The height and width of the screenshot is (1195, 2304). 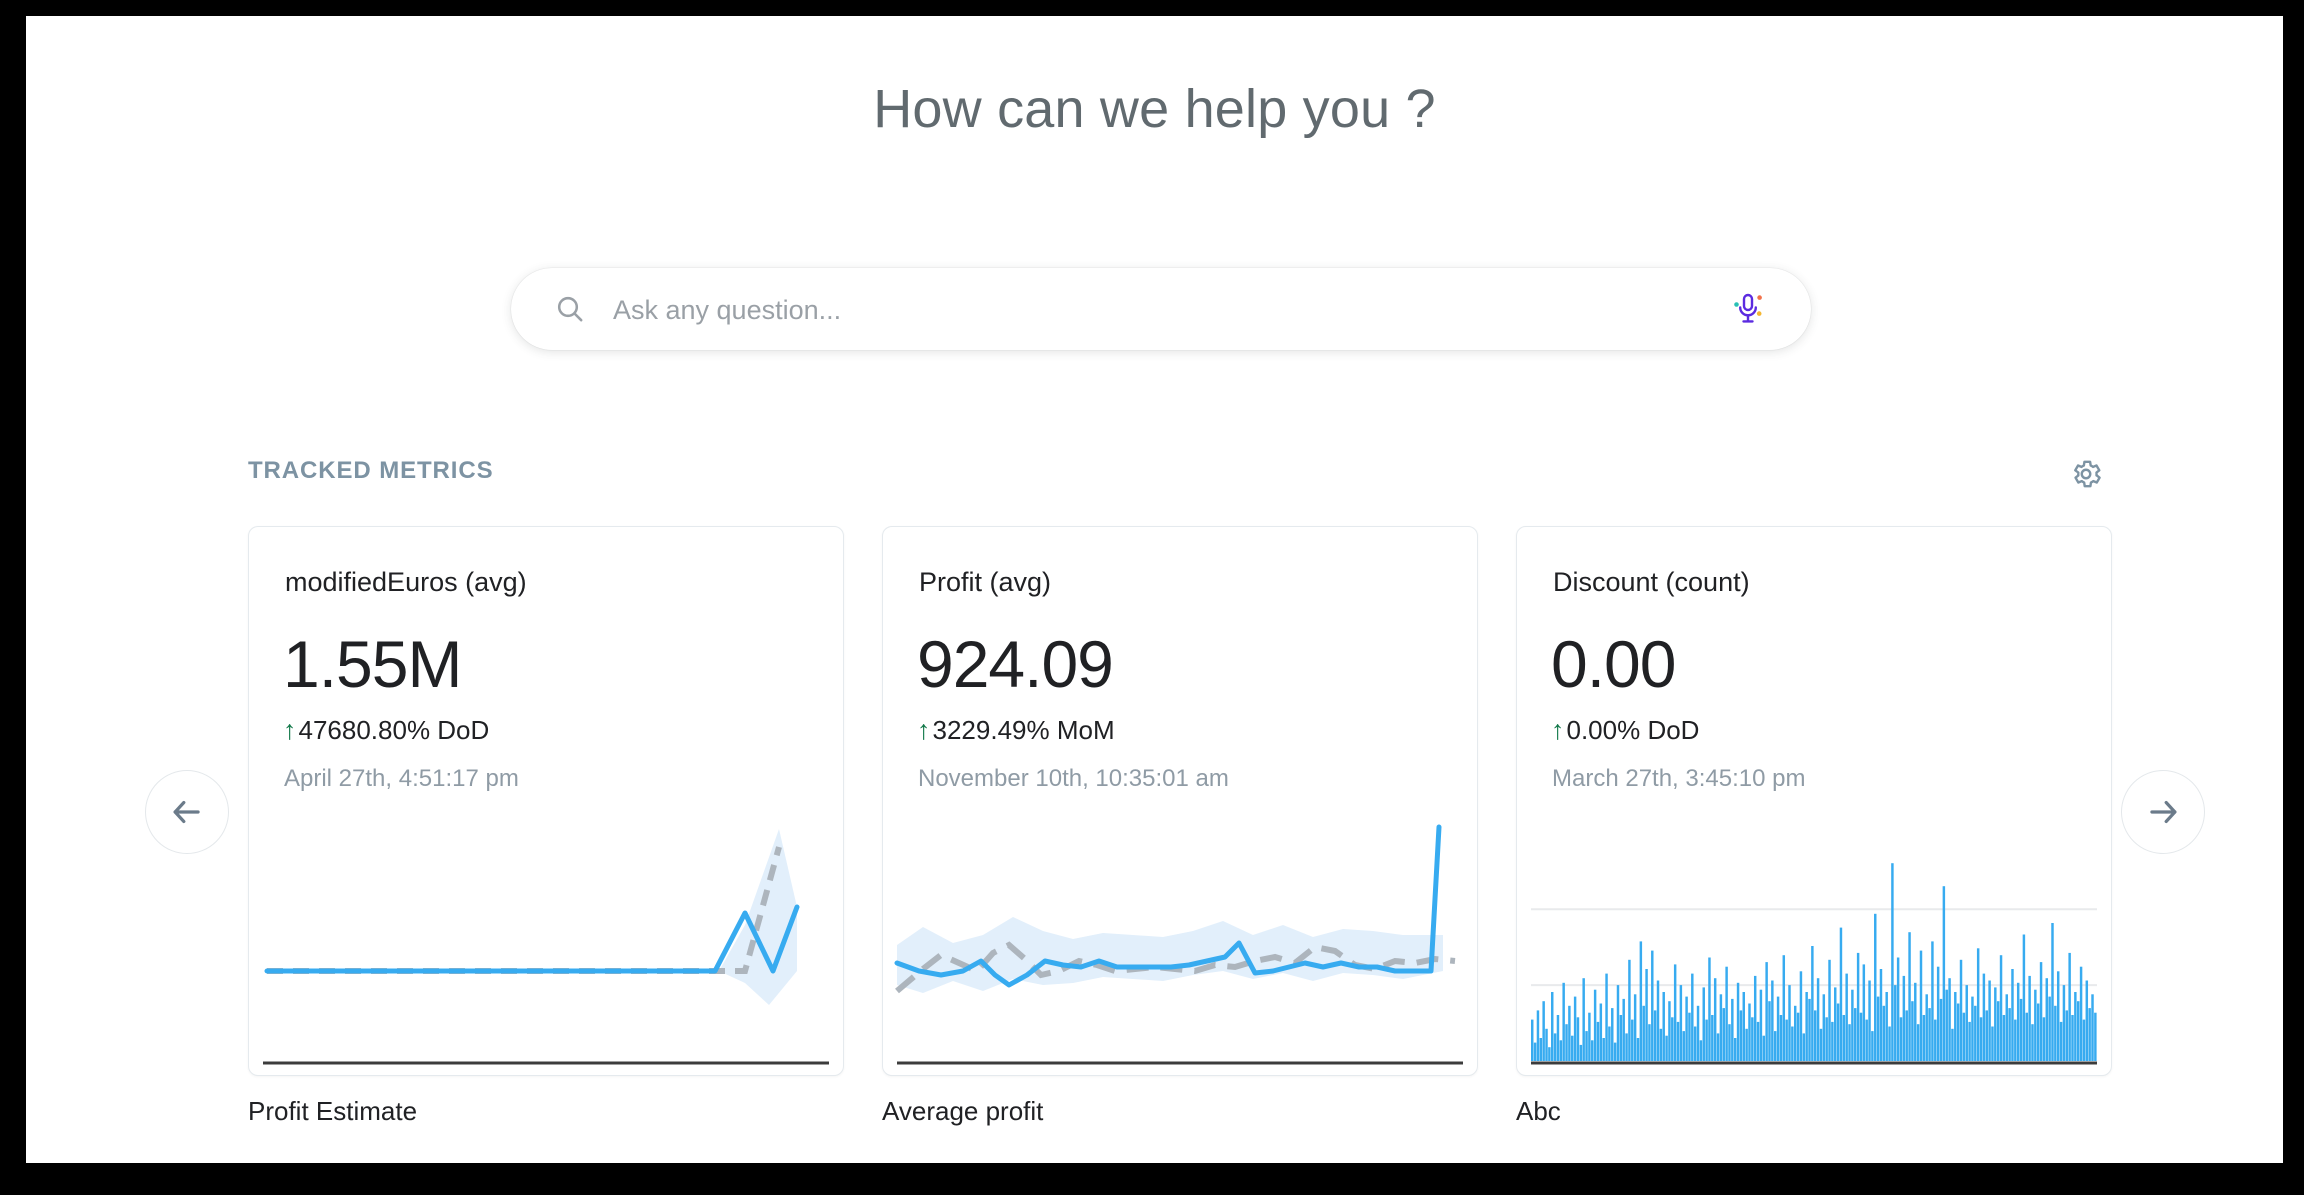 What do you see at coordinates (394, 730) in the screenshot?
I see `metric-delta-text: 47680.80% DoD` at bounding box center [394, 730].